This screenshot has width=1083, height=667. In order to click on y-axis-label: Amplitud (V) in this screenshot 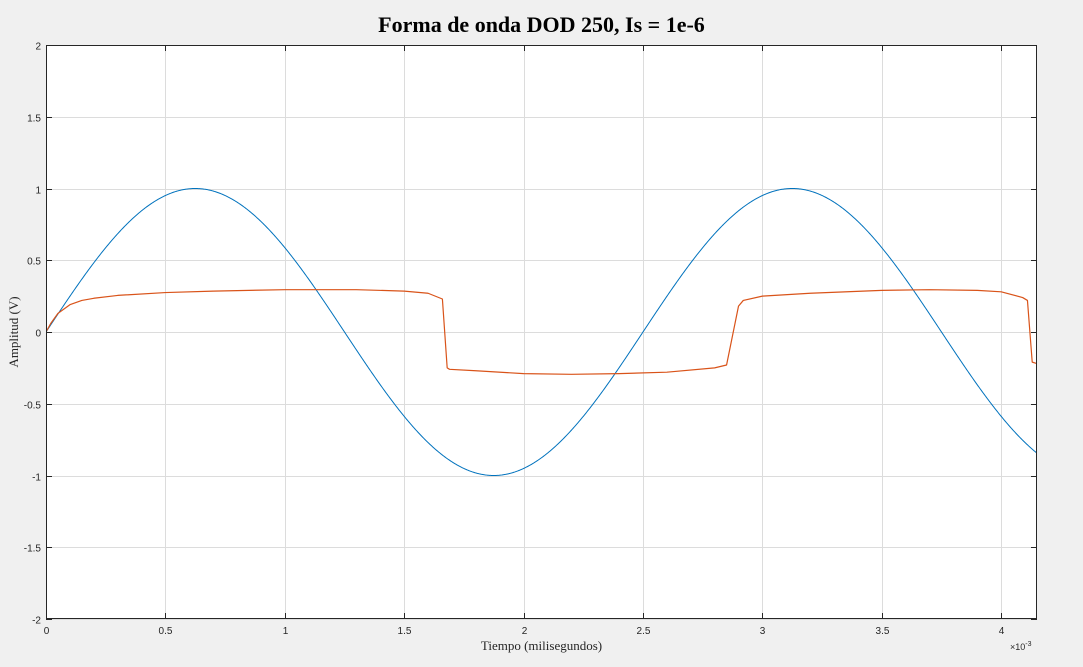, I will do `click(13, 331)`.